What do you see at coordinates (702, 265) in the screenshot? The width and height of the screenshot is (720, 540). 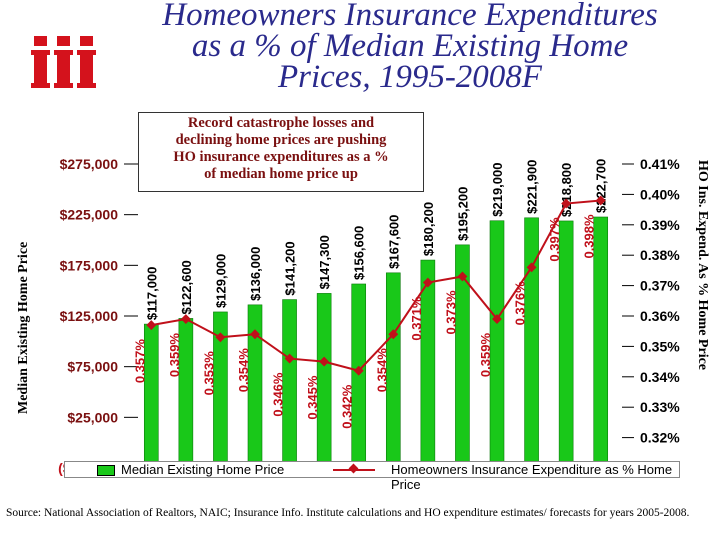 I see `right-axis-label: HO Ins. Expend. As % Home Price` at bounding box center [702, 265].